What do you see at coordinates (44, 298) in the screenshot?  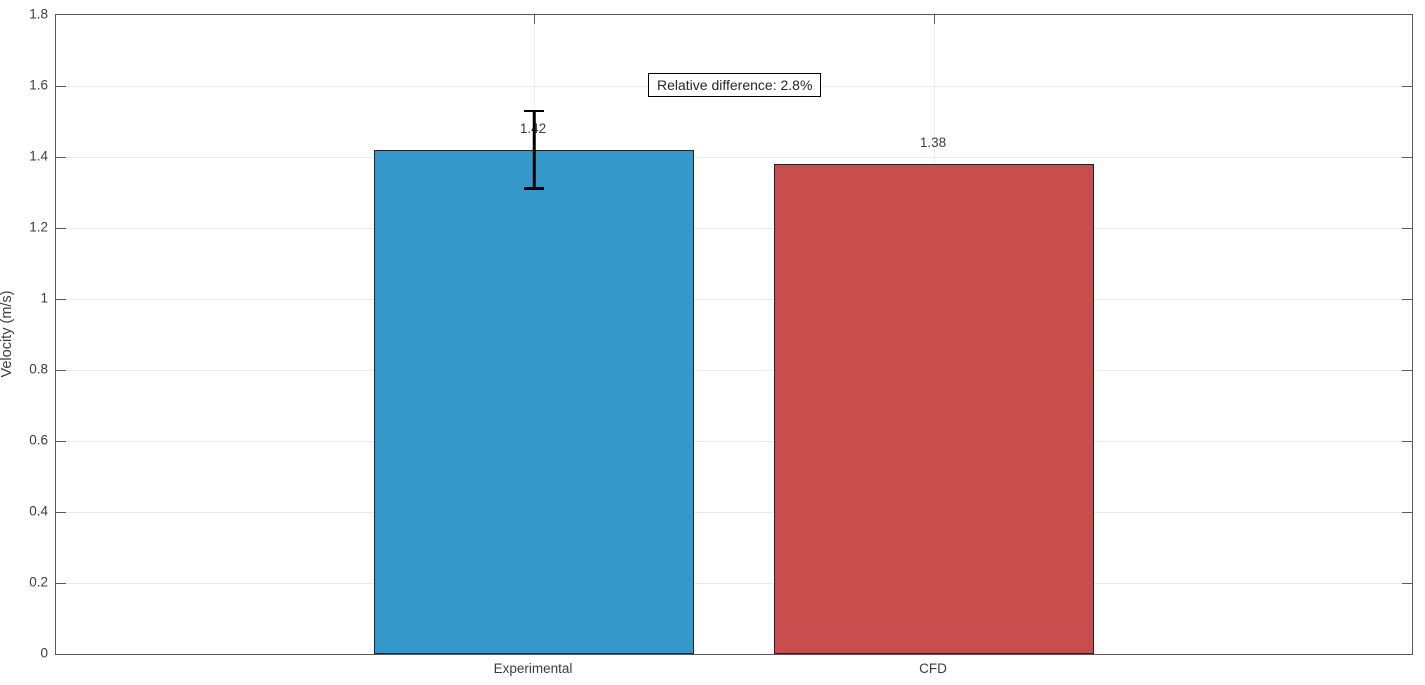 I see `y-tick-label: 1` at bounding box center [44, 298].